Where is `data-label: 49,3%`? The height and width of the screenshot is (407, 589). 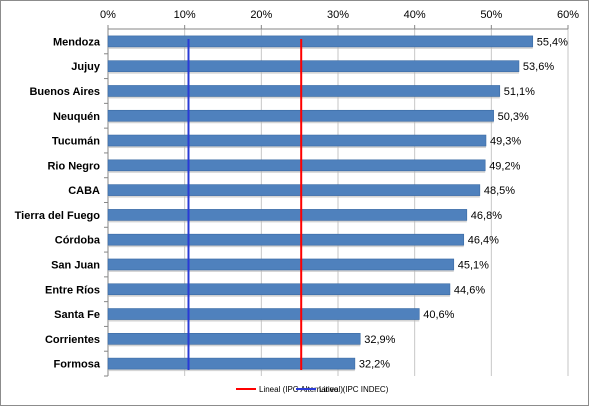 data-label: 49,3% is located at coordinates (505, 142).